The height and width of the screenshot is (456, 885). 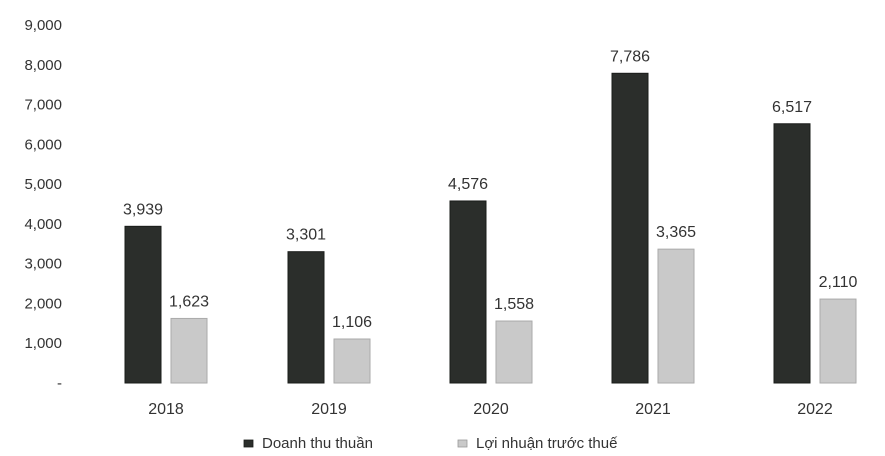 I want to click on legend-label: Lợi nhuận trước thuế, so click(x=547, y=443).